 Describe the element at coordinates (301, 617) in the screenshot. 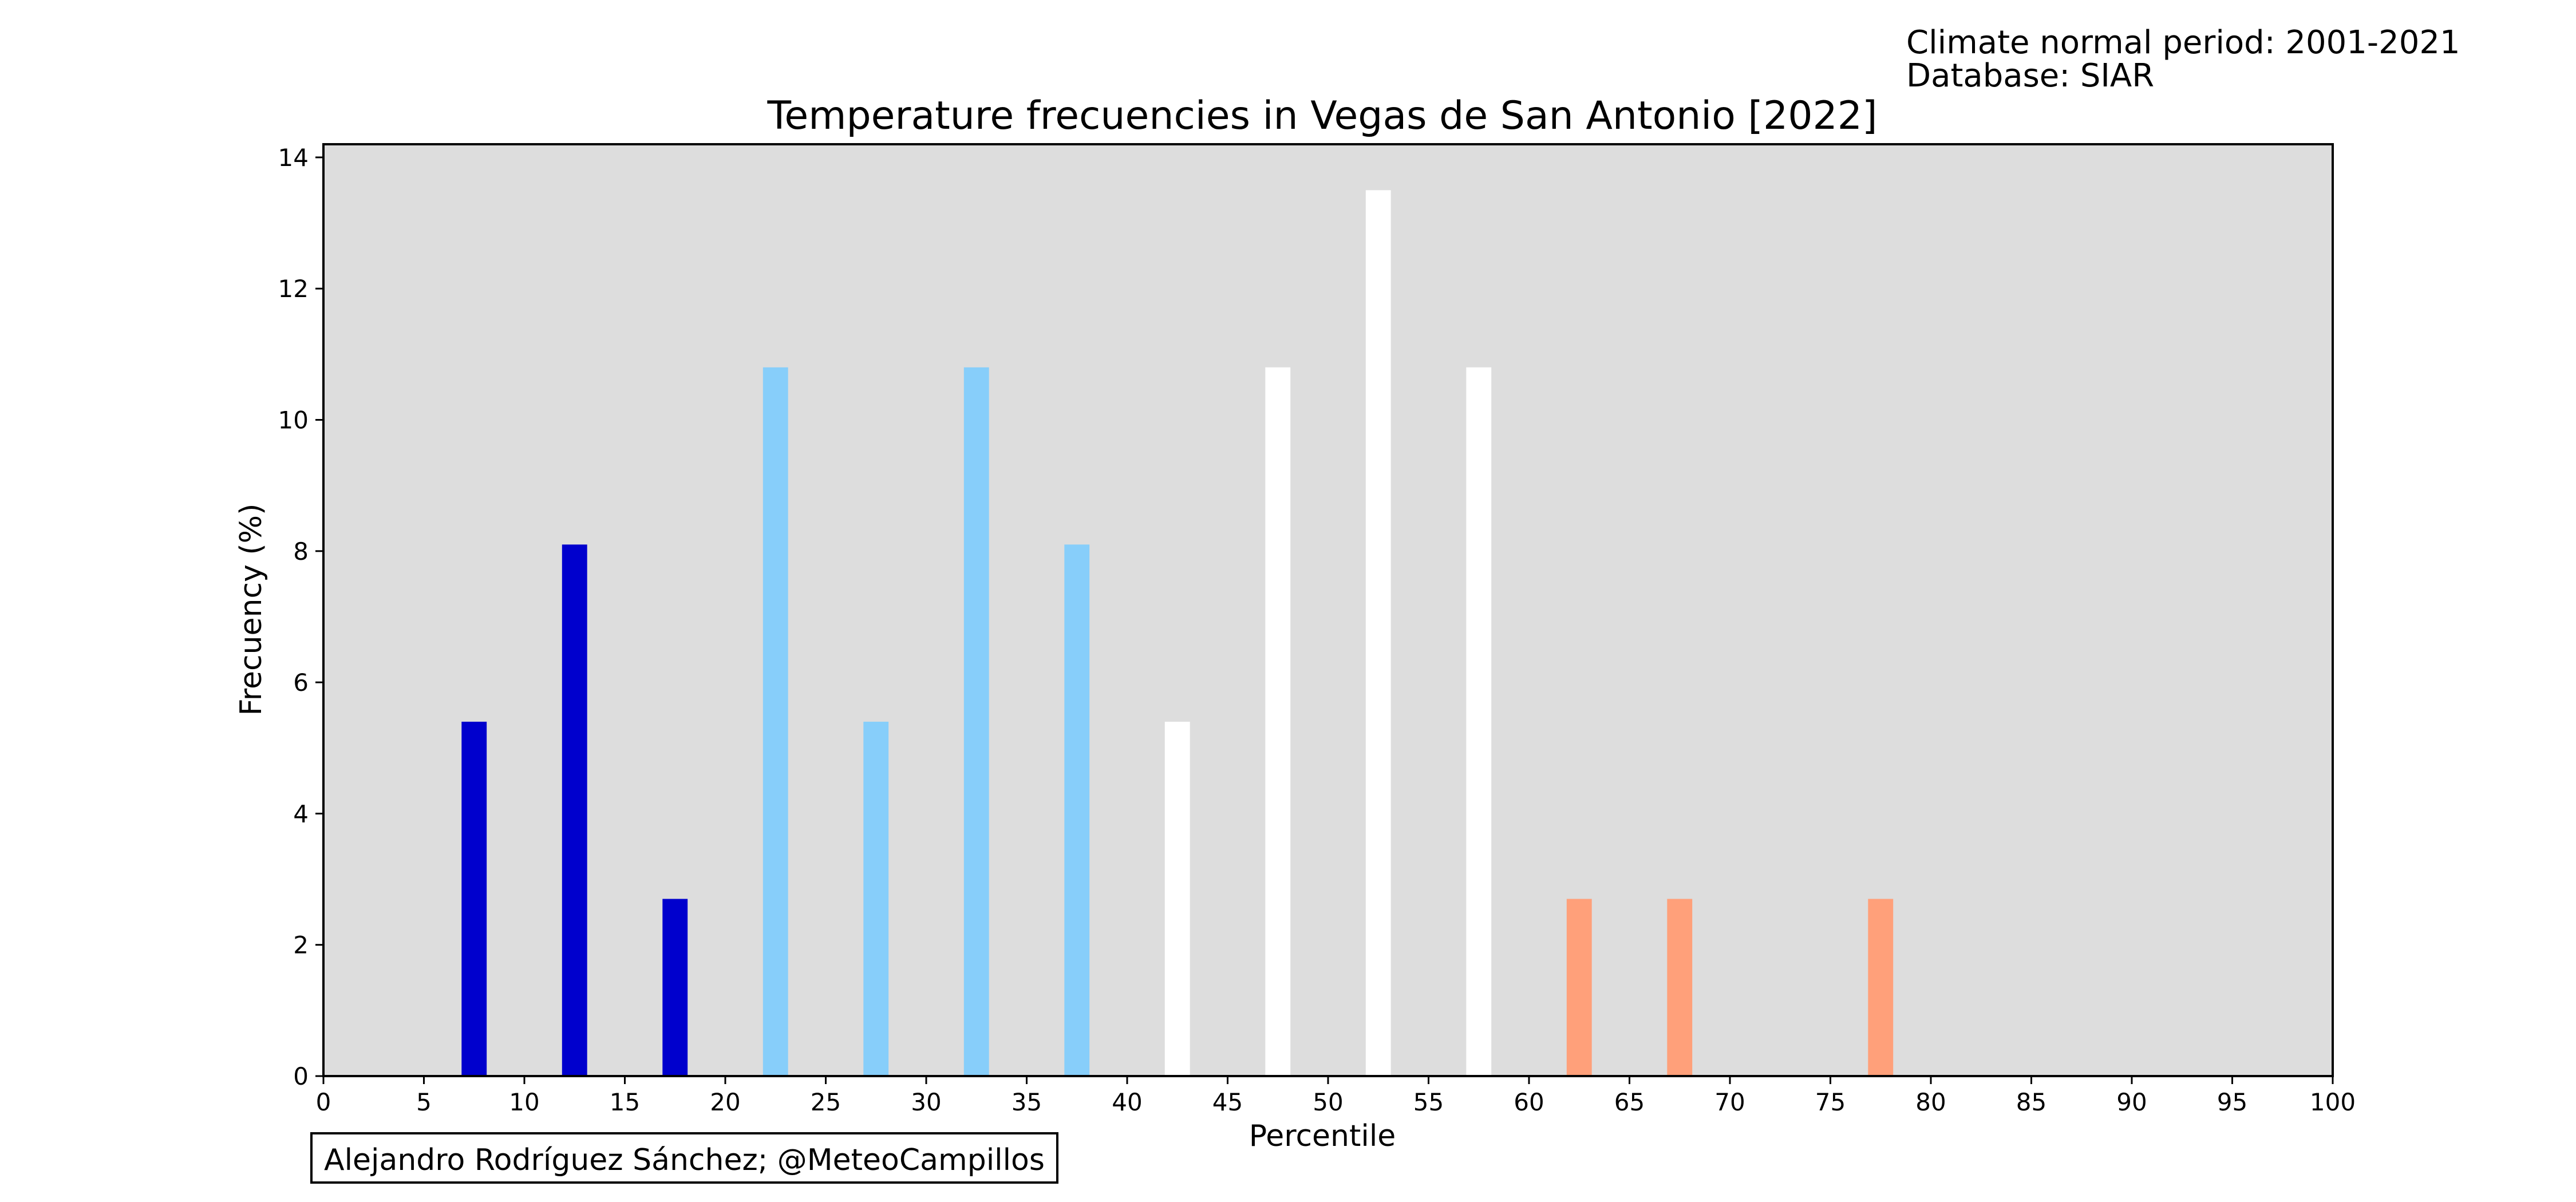

I see `y-axis: 0 2 4 6 8 10 12 14` at that location.